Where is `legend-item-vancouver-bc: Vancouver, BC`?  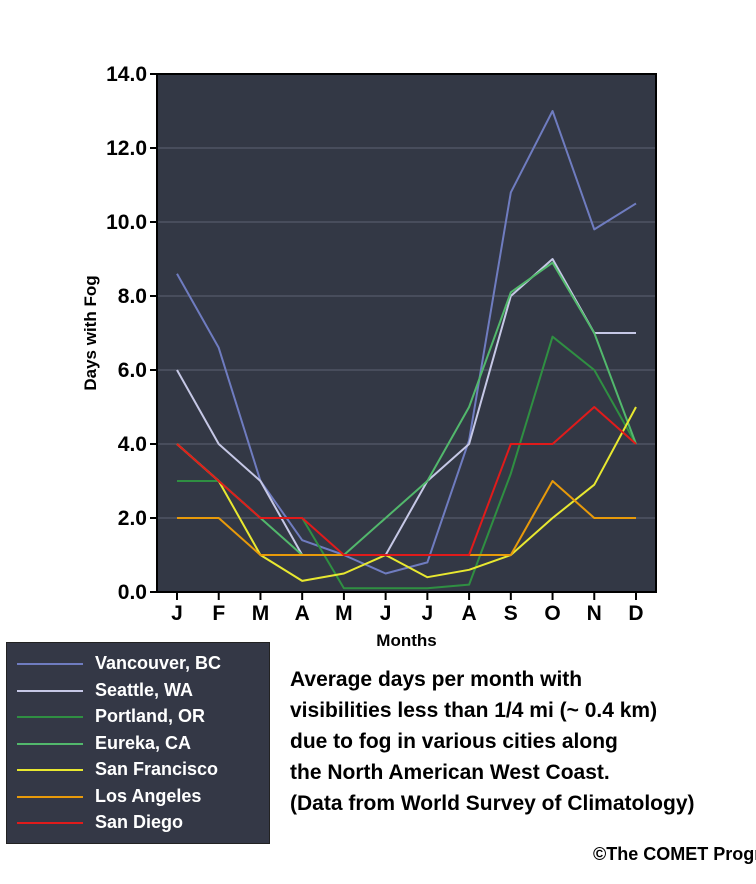 legend-item-vancouver-bc: Vancouver, BC is located at coordinates (138, 664).